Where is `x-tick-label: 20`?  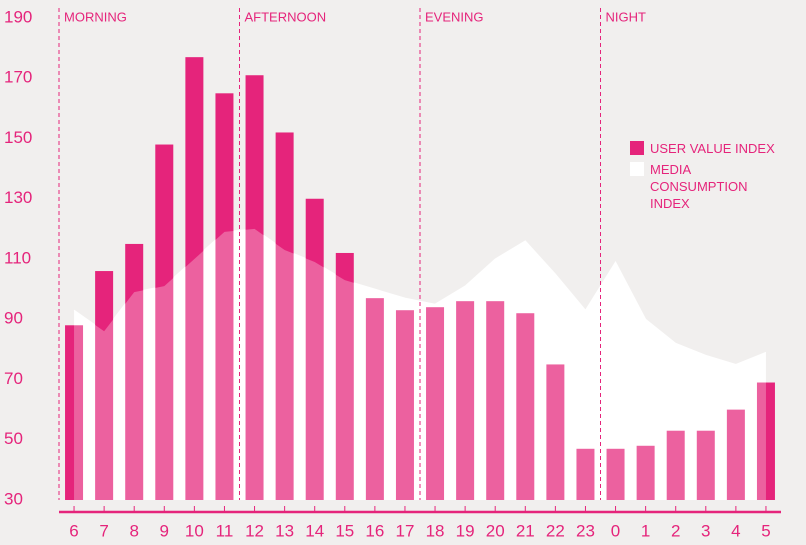
x-tick-label: 20 is located at coordinates (495, 530).